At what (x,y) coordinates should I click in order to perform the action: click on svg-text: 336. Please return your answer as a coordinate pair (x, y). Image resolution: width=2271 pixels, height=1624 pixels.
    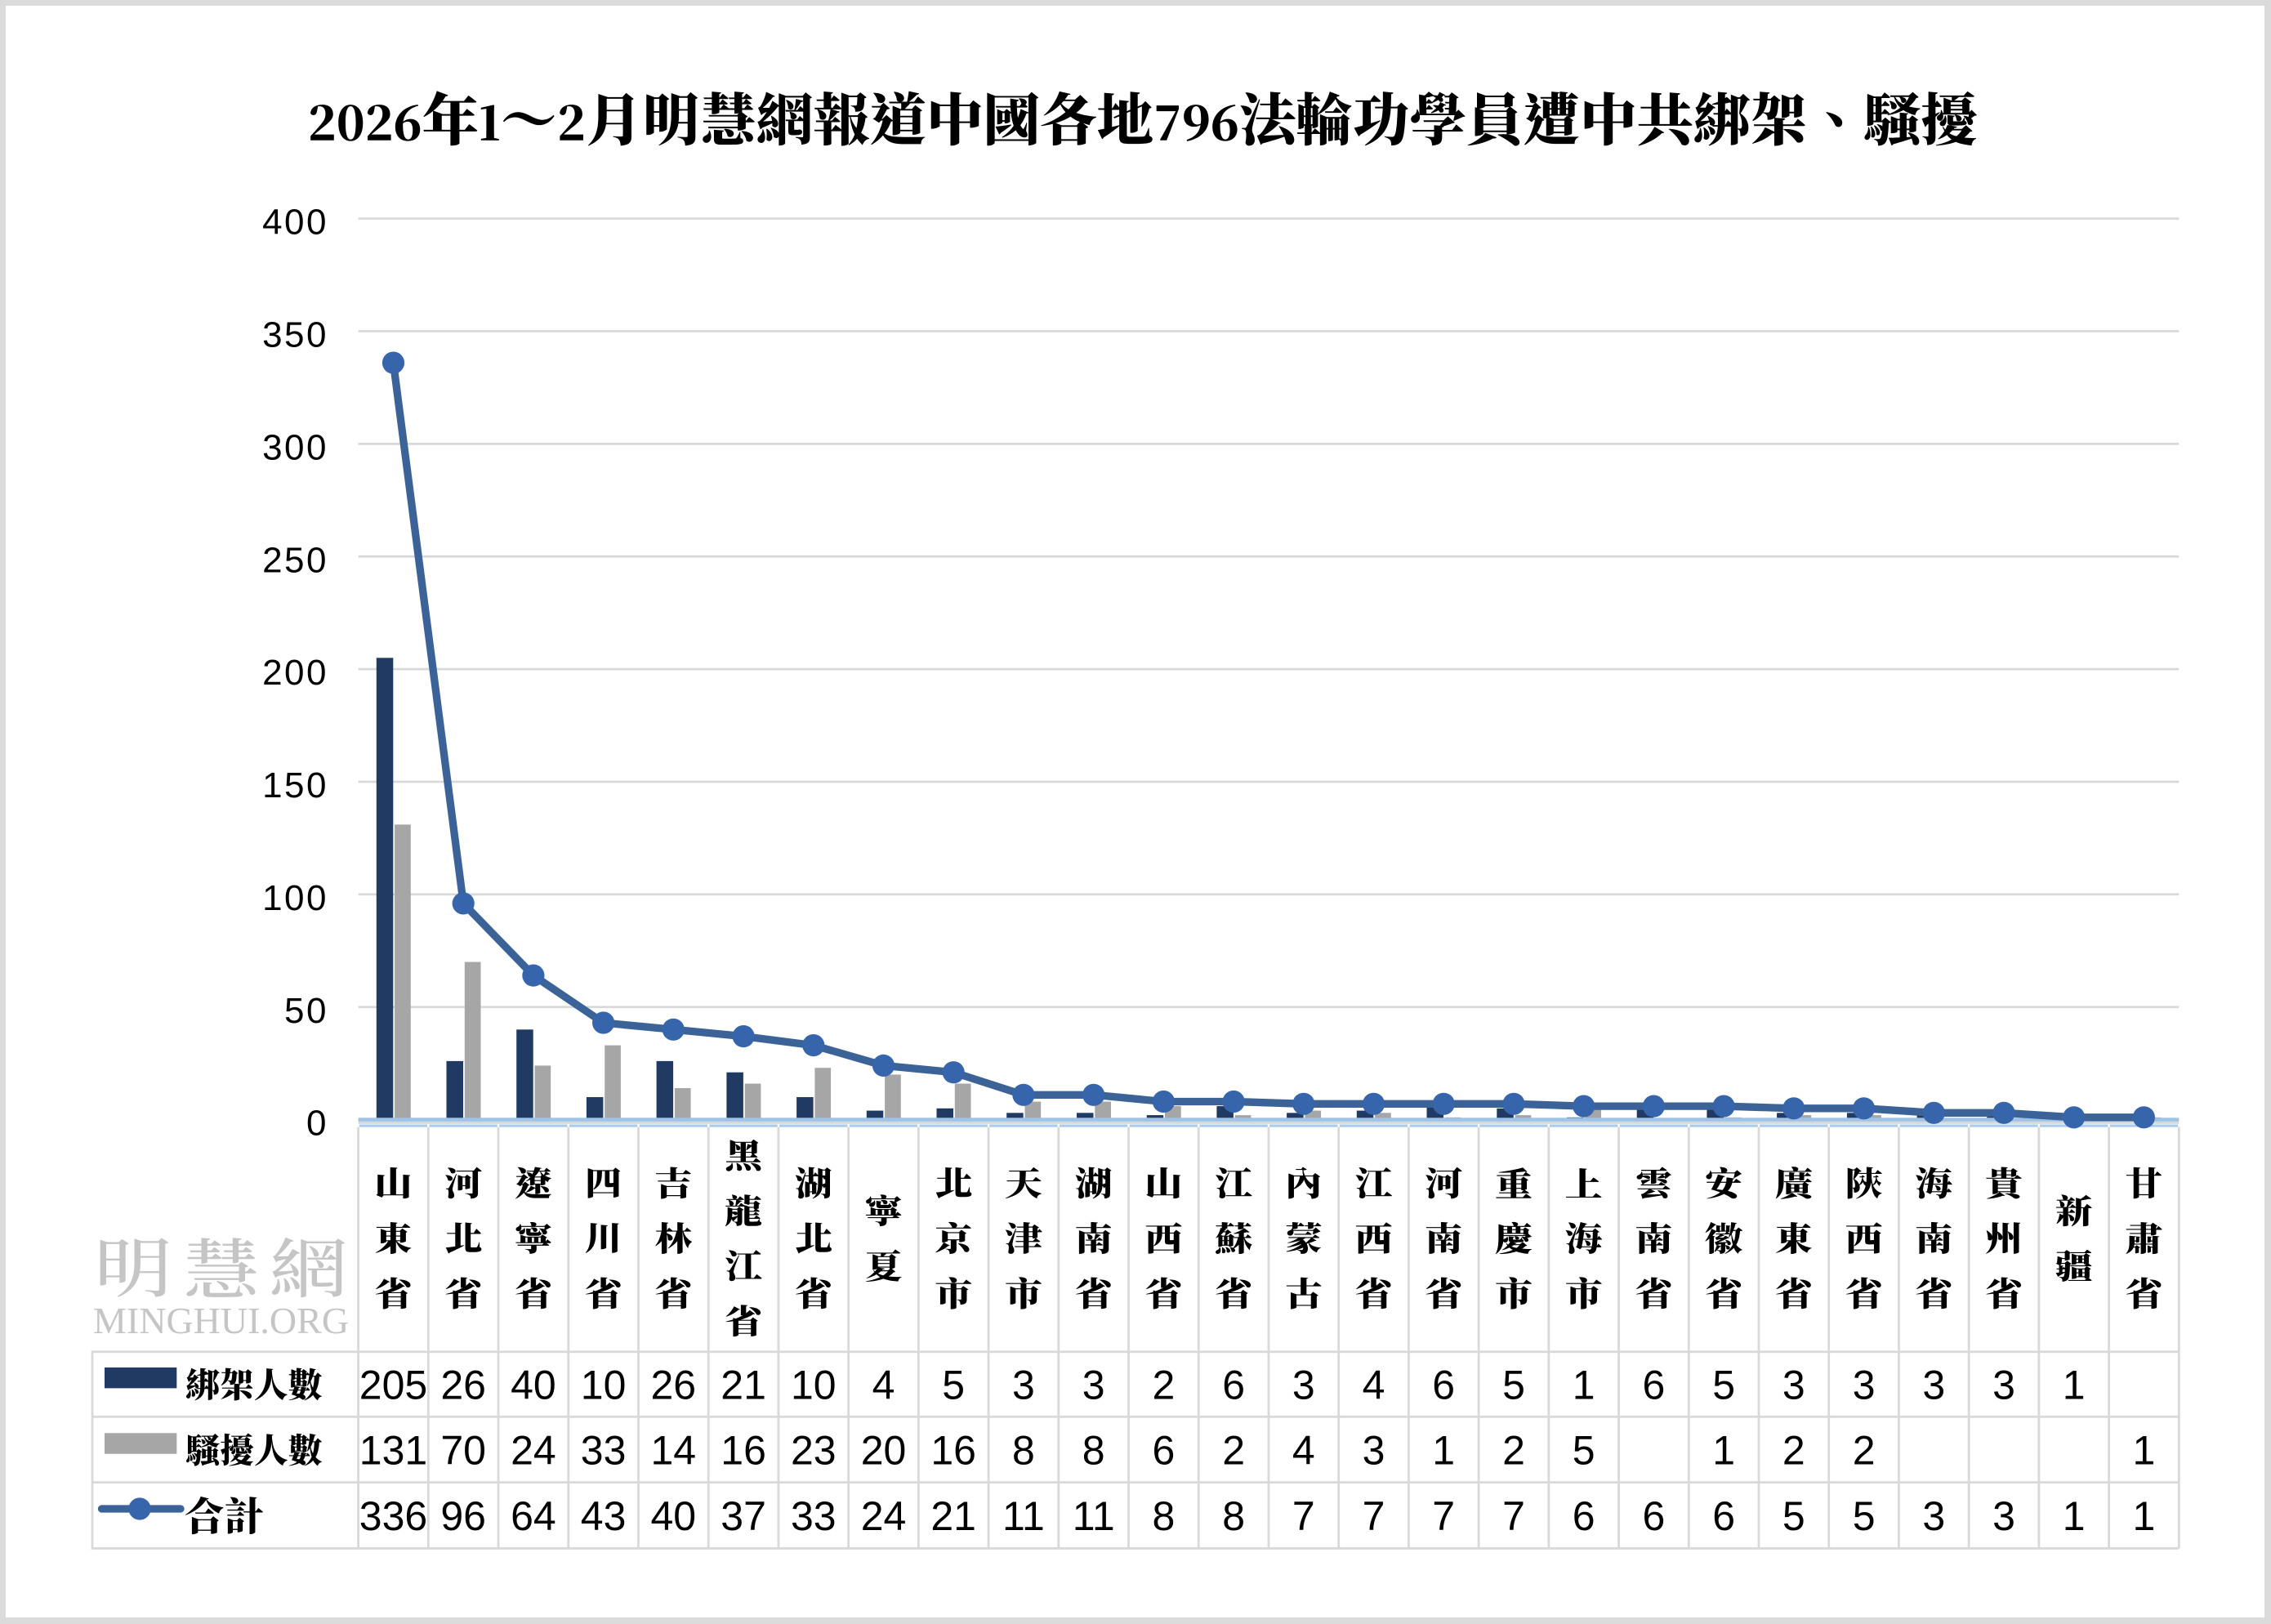
    Looking at the image, I should click on (393, 1516).